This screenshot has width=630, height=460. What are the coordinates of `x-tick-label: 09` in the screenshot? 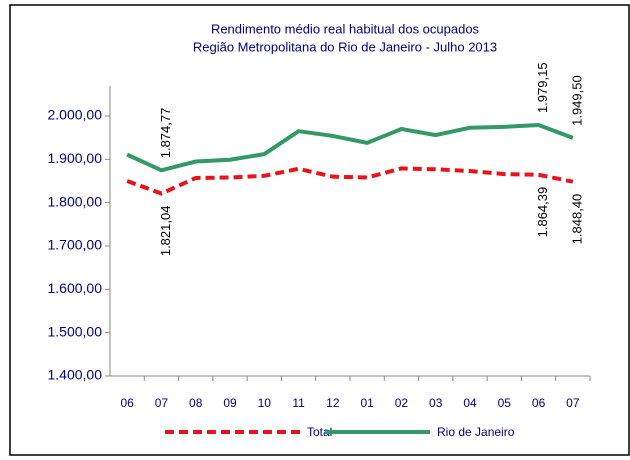 It's located at (230, 403).